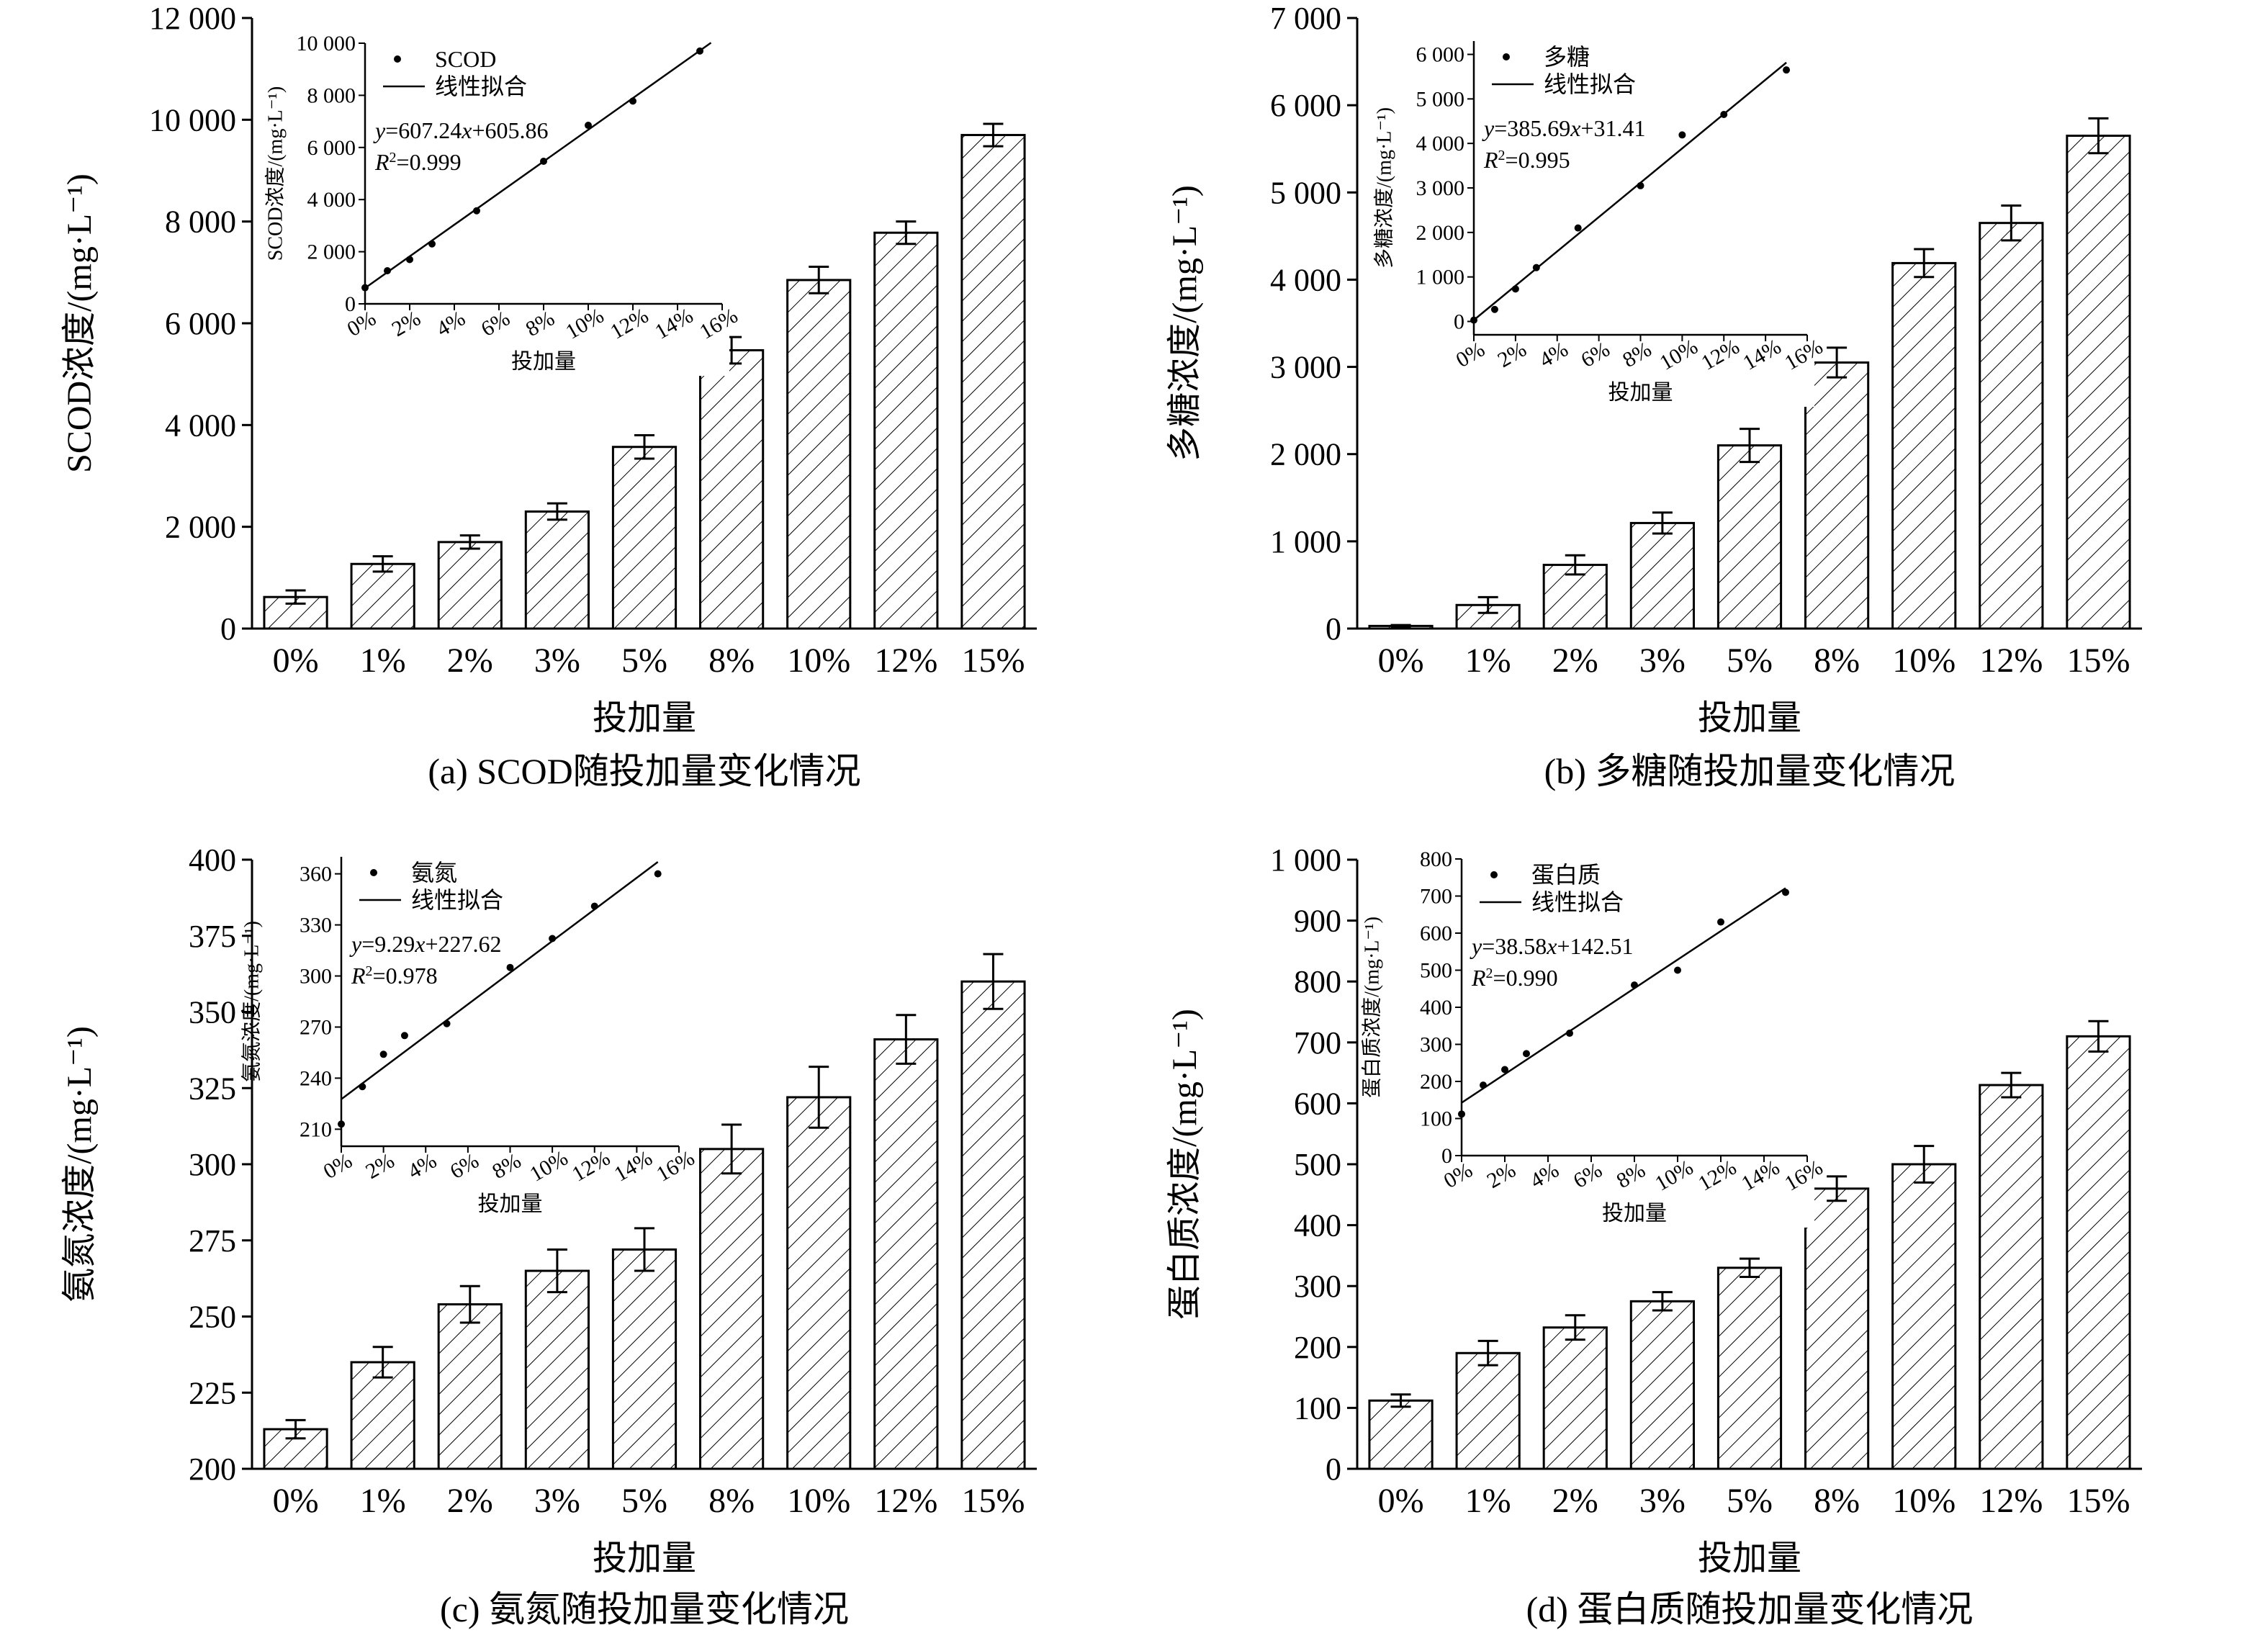 The image size is (2268, 1638). What do you see at coordinates (1552, 946) in the screenshot?
I see `fit-equation: y=38.58x+142.51` at bounding box center [1552, 946].